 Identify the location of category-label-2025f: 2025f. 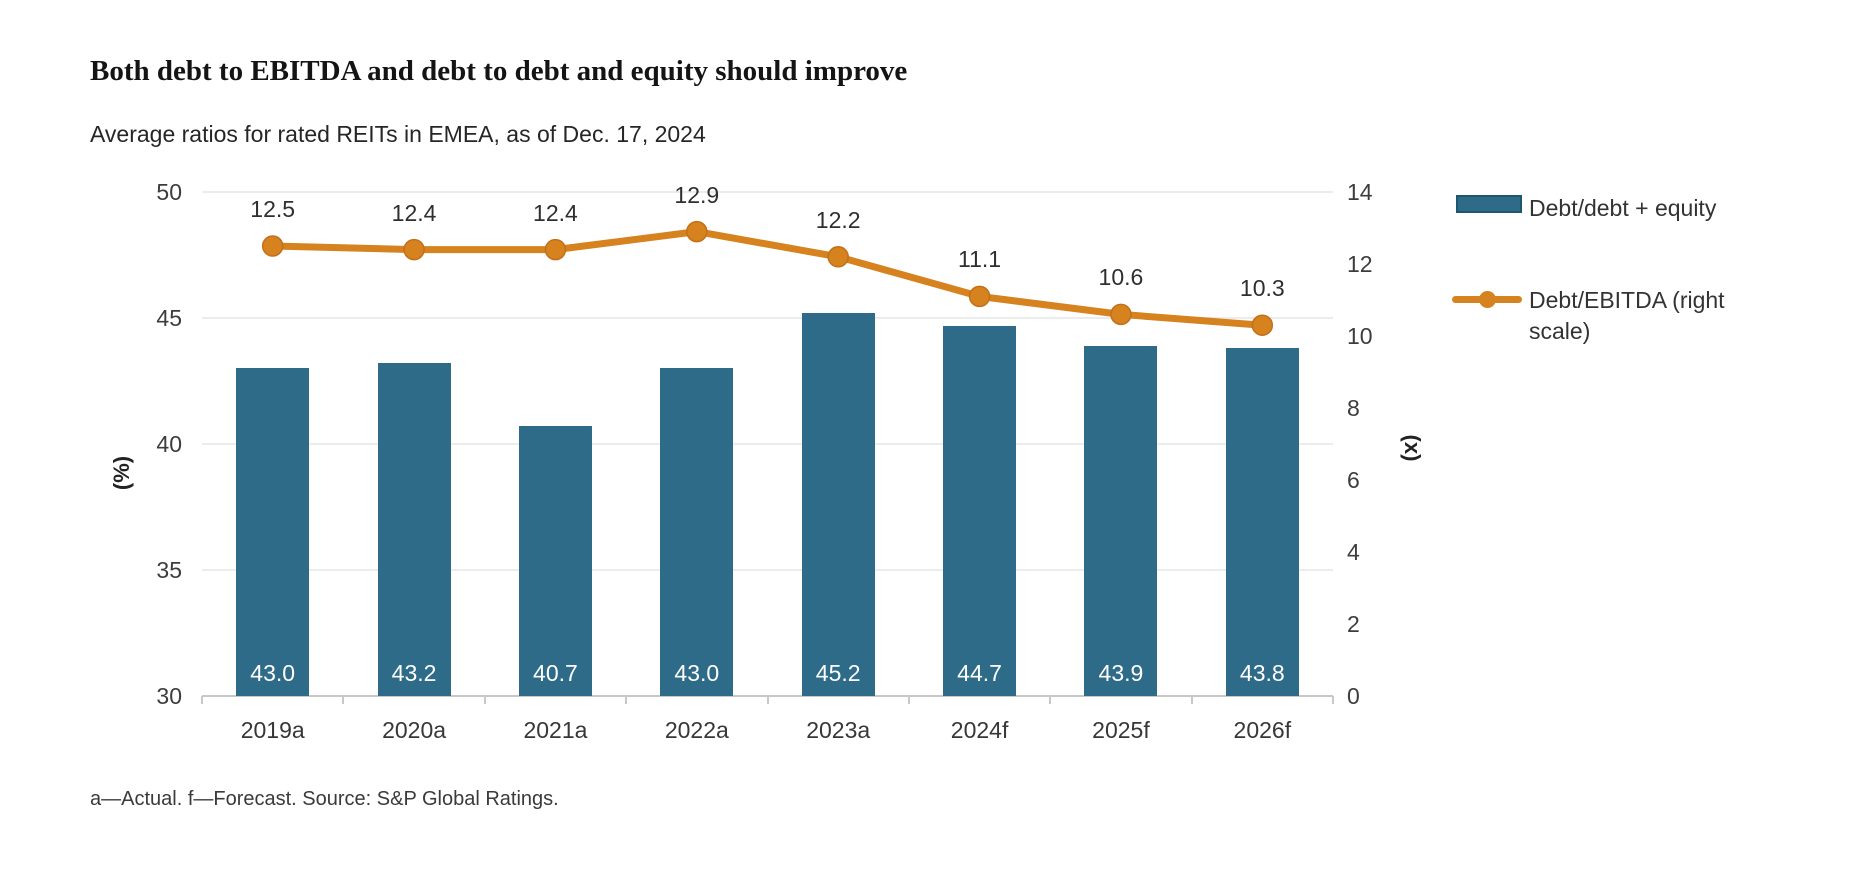
(1121, 730).